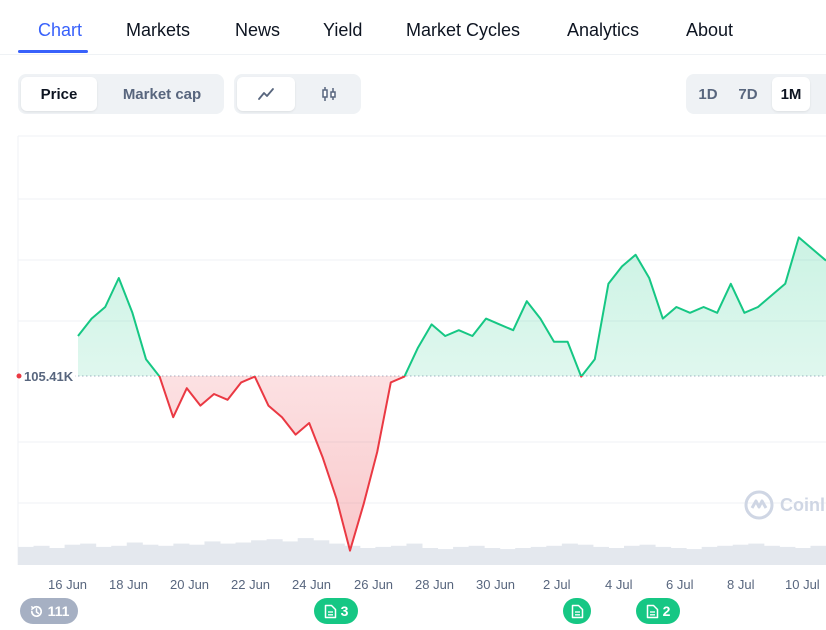  I want to click on metric-toggle: Price Market cap, so click(121, 94).